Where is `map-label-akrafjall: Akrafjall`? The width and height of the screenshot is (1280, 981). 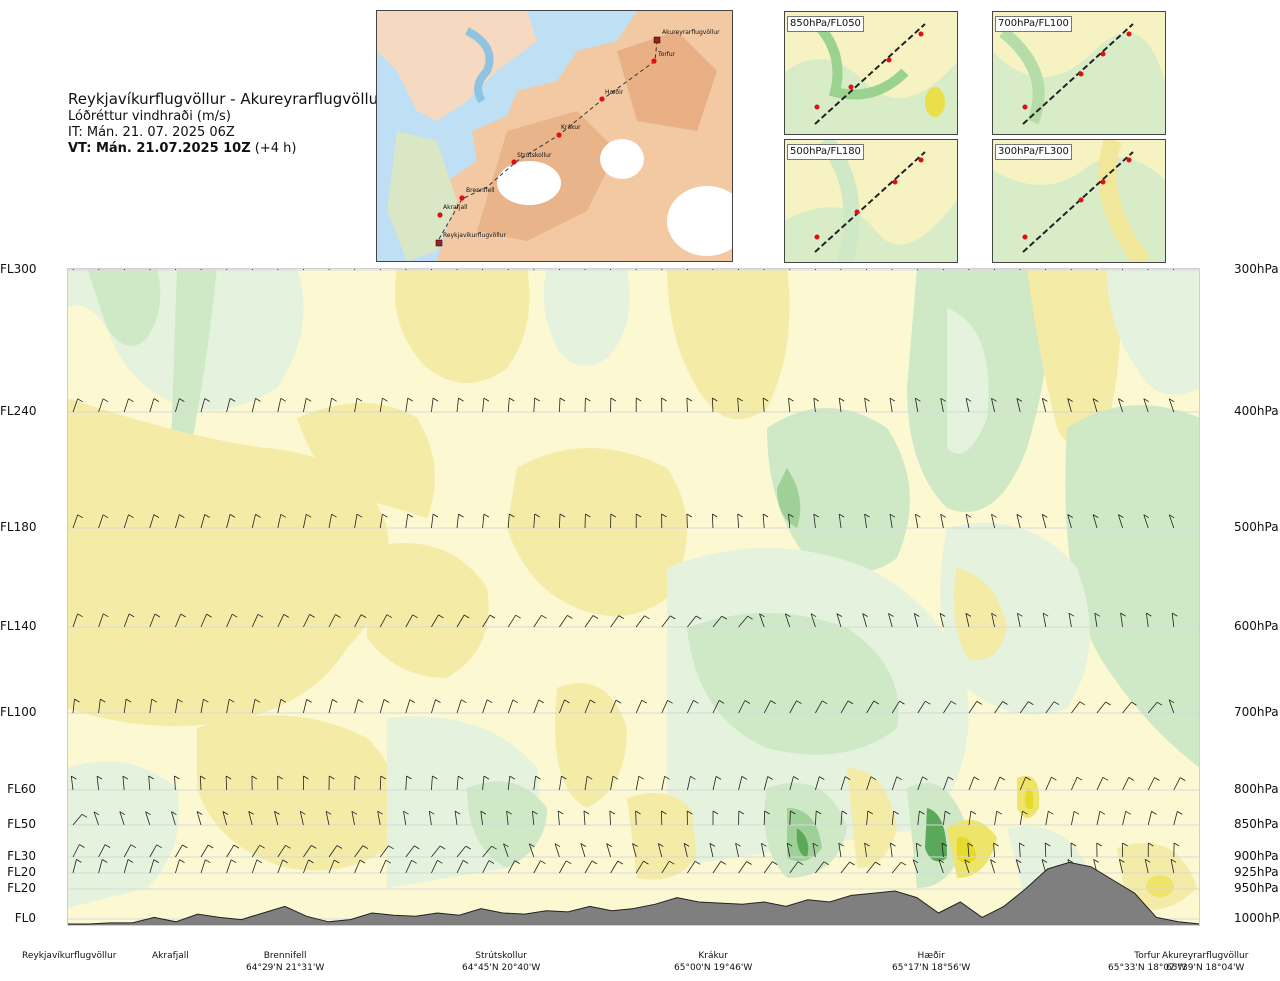
map-label-akrafjall: Akrafjall is located at coordinates (455, 207).